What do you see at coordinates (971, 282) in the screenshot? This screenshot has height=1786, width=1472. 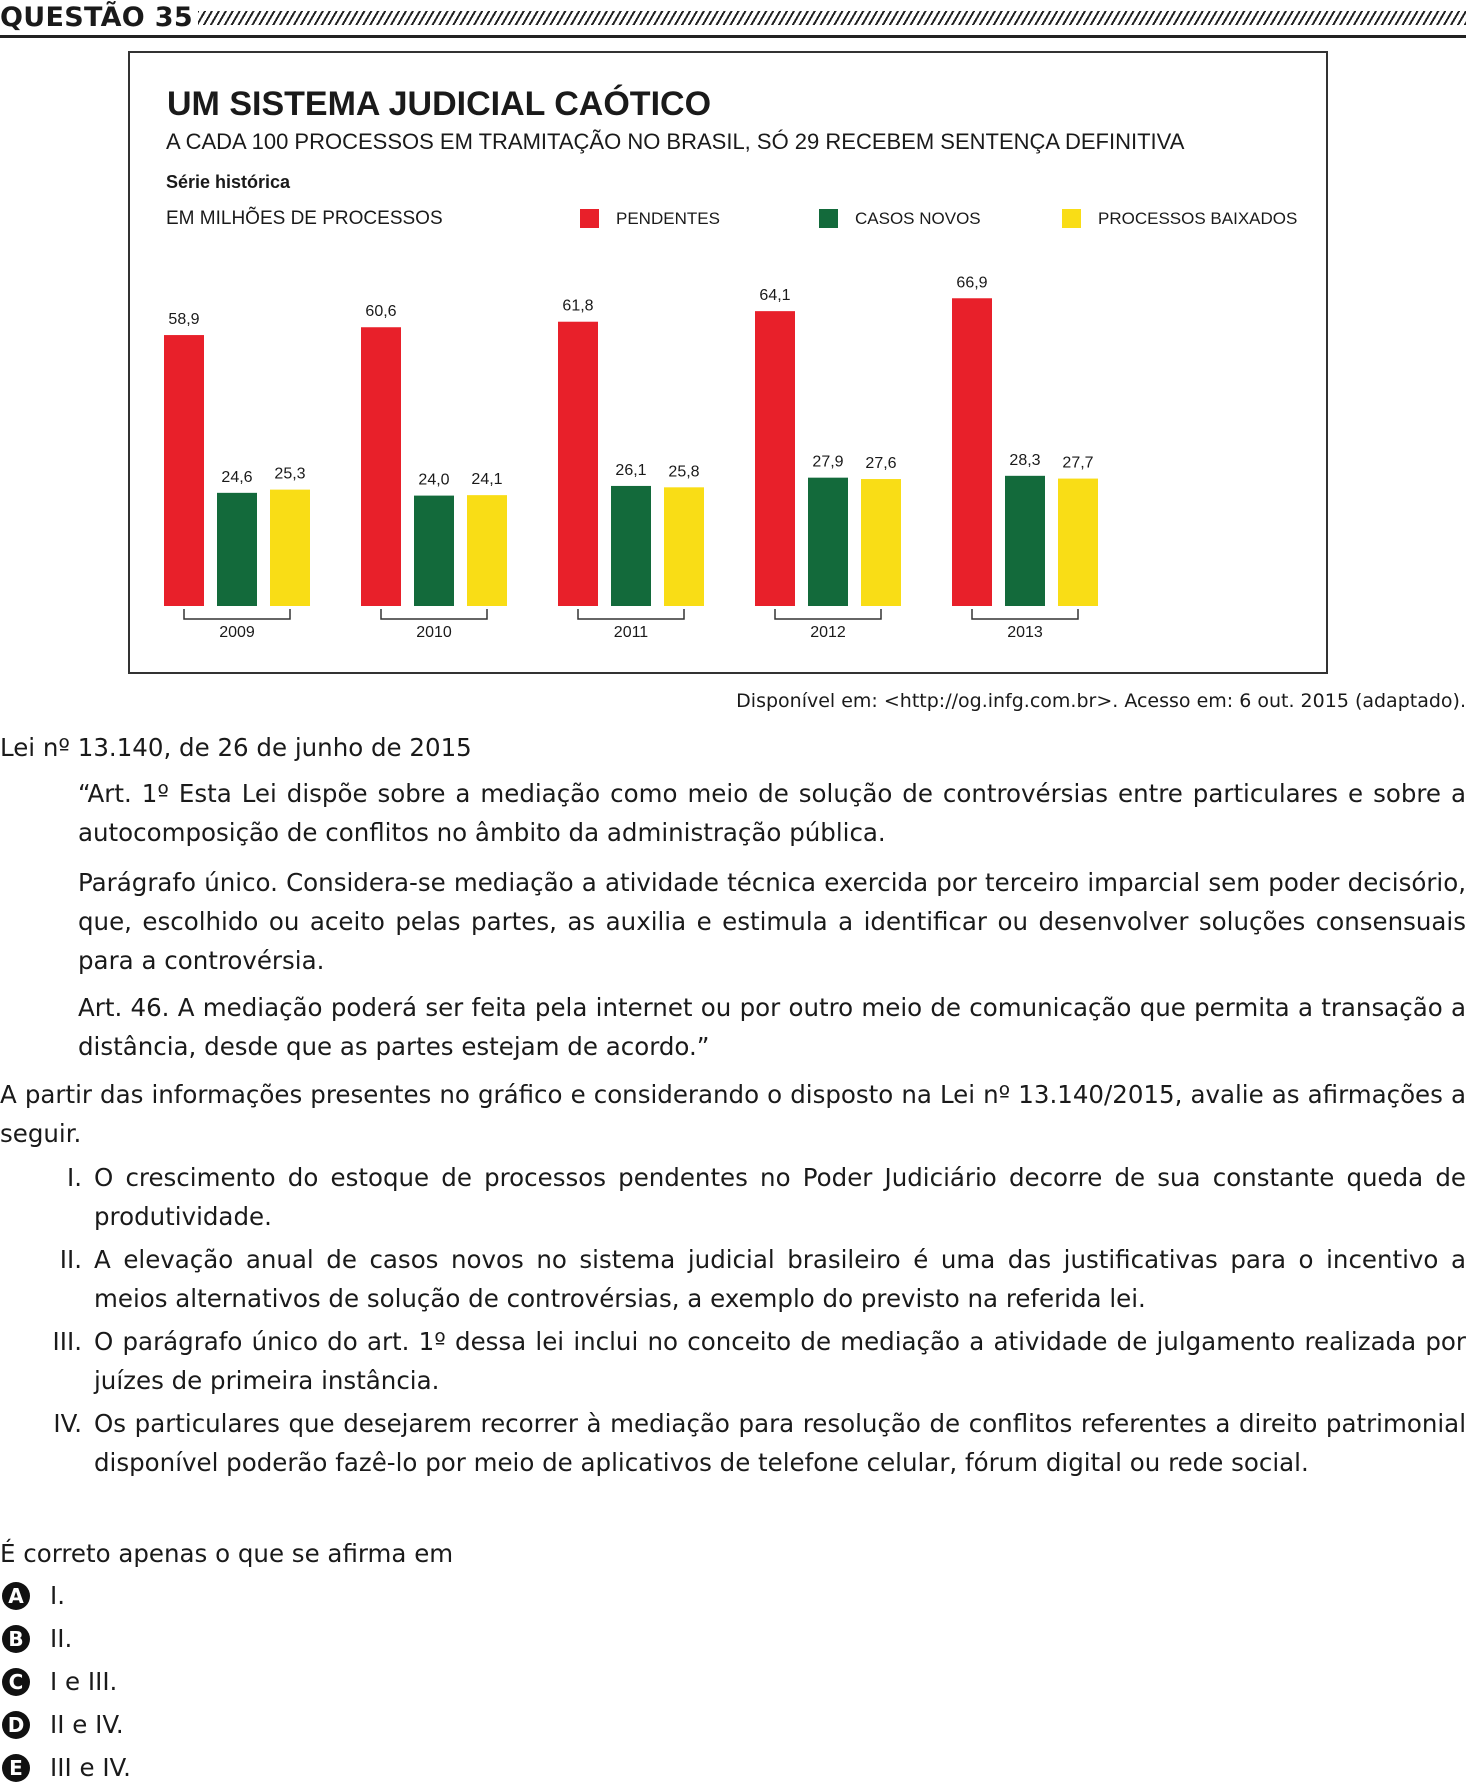 I see `data-label: 66,9` at bounding box center [971, 282].